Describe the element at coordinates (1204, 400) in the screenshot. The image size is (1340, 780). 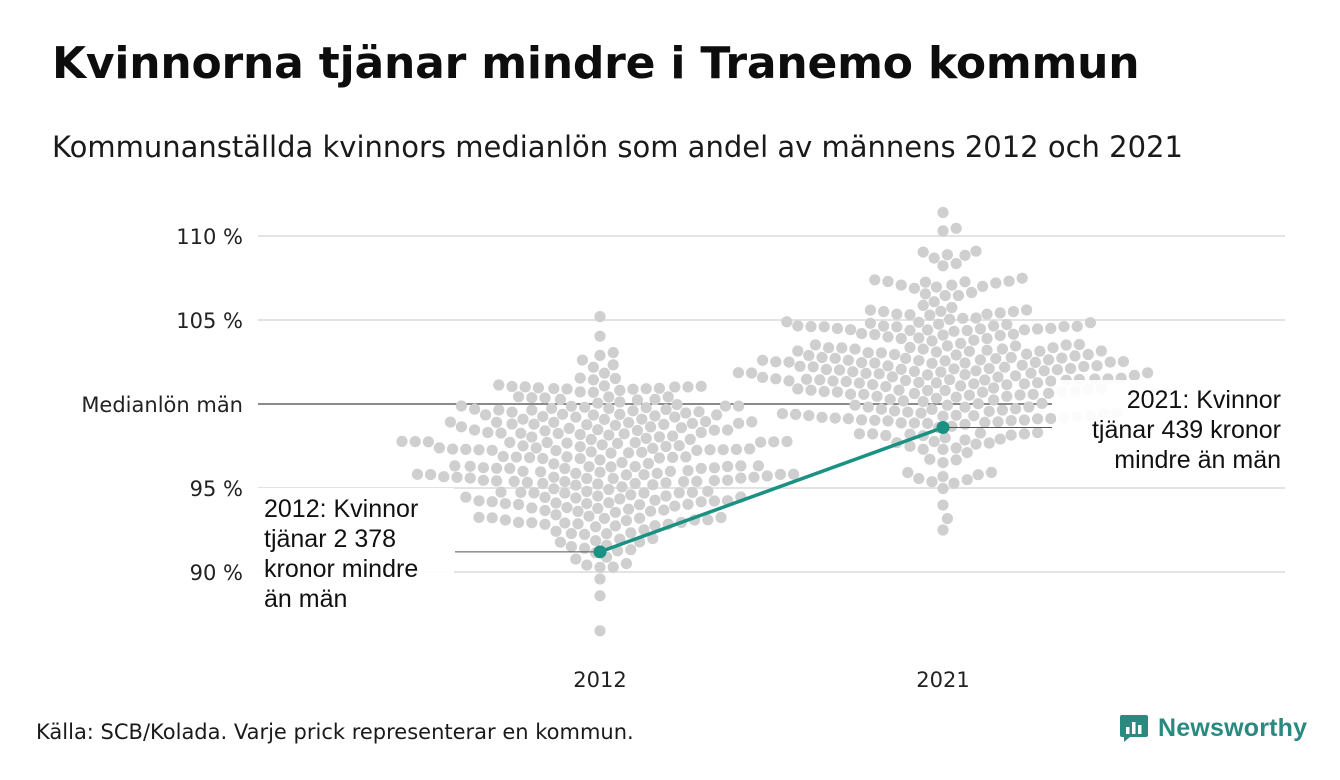
I see `annotation-2021-line: 2021: Kvinnor` at that location.